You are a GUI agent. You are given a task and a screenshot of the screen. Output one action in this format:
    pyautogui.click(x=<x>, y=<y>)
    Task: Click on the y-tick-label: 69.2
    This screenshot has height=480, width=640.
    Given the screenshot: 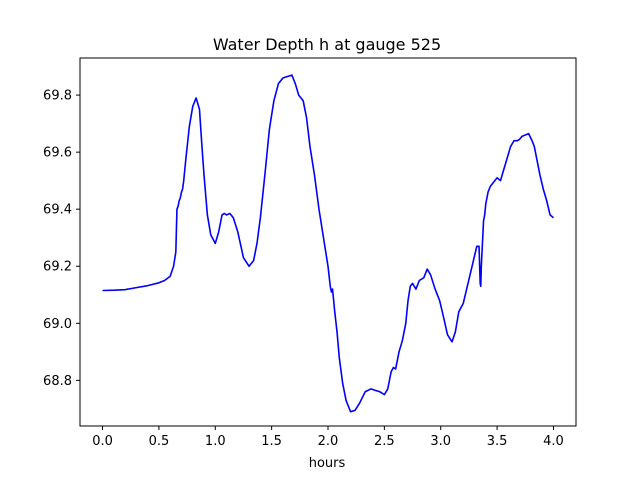 What is the action you would take?
    pyautogui.click(x=57, y=267)
    